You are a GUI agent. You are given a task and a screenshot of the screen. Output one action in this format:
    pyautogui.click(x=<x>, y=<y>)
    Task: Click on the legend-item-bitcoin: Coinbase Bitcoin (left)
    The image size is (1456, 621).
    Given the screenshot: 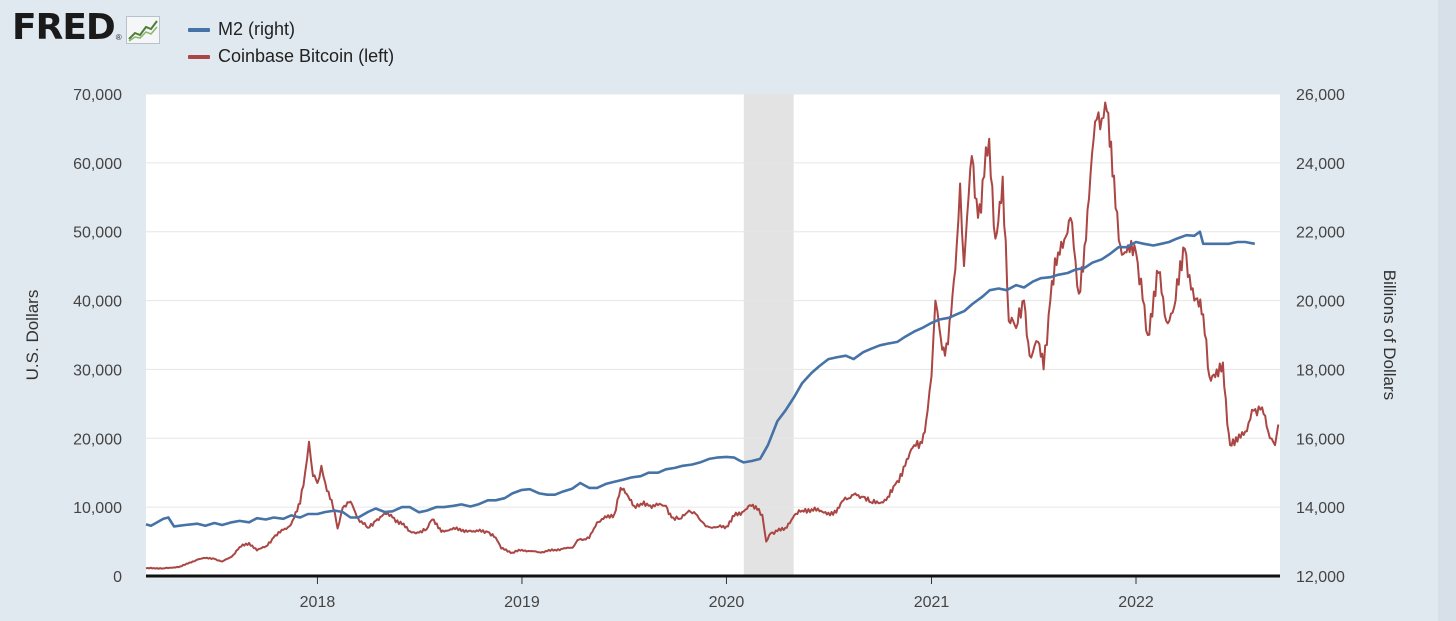 What is the action you would take?
    pyautogui.click(x=291, y=56)
    